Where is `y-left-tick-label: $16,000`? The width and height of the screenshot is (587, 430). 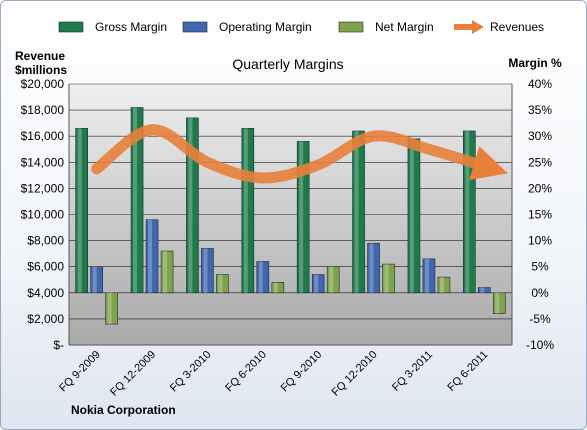 y-left-tick-label: $16,000 is located at coordinates (43, 136).